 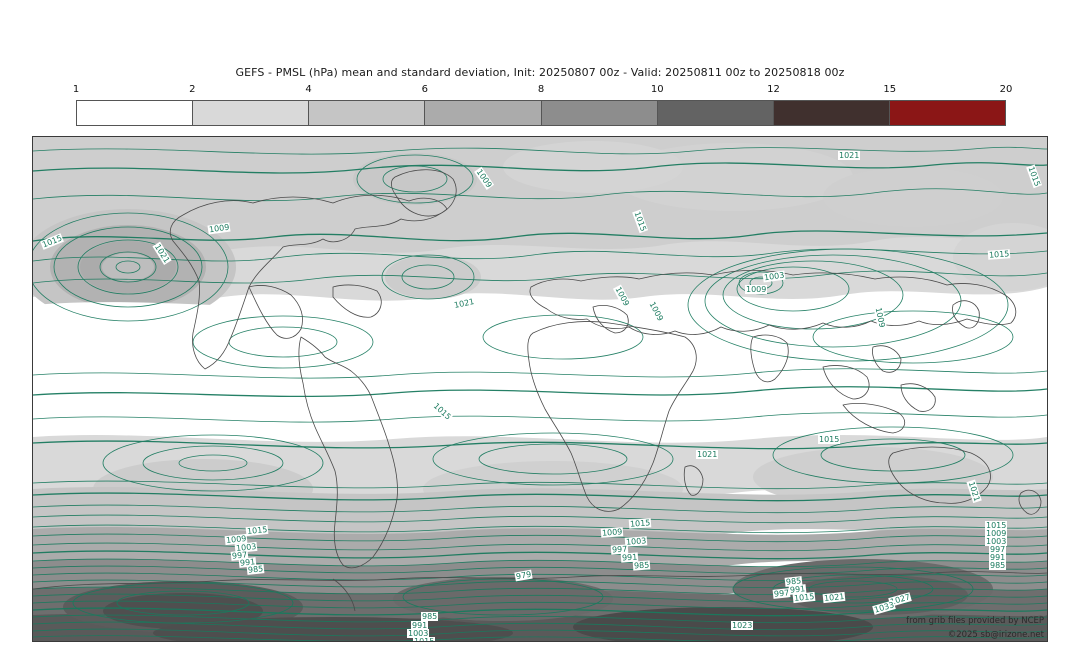 I want to click on contour-label: 1023, so click(x=742, y=625).